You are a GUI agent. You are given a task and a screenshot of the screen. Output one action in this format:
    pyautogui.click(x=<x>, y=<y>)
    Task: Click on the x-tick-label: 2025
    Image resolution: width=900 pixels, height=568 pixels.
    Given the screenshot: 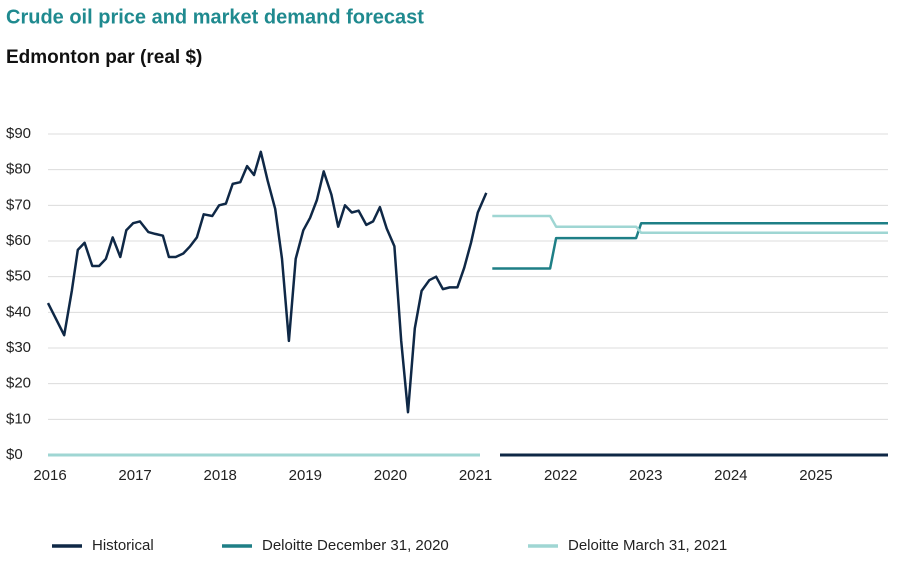 What is the action you would take?
    pyautogui.click(x=815, y=475)
    